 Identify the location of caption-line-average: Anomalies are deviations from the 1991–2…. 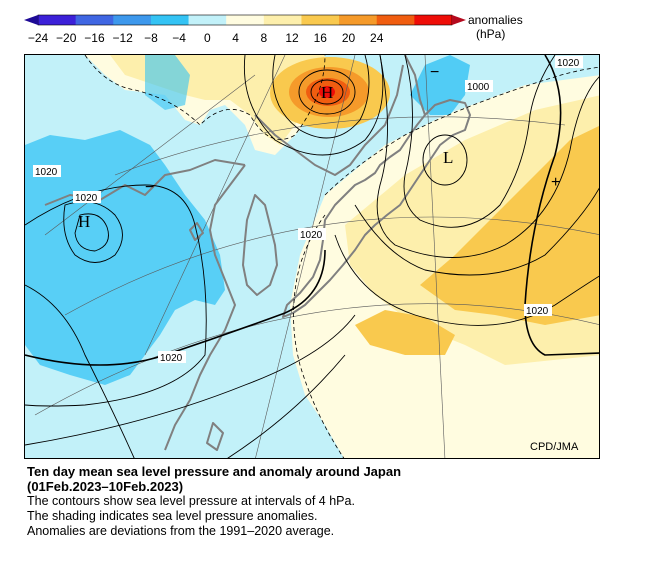
(181, 531).